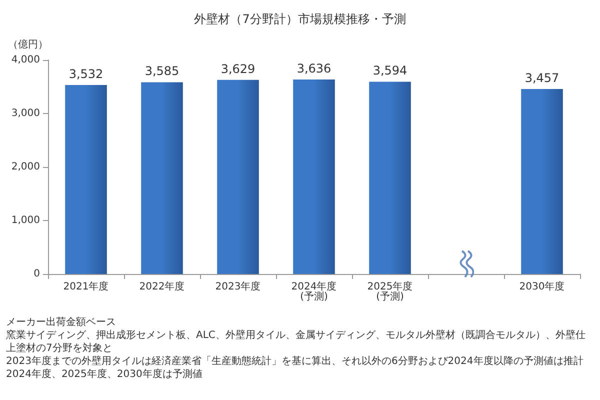  What do you see at coordinates (295, 361) in the screenshot?
I see `text: 2023年度までの外壁用タイルは経済産業省「生産動態統計」を基に算出、それ以外の6分野および2024年度以降の予測値は推計` at bounding box center [295, 361].